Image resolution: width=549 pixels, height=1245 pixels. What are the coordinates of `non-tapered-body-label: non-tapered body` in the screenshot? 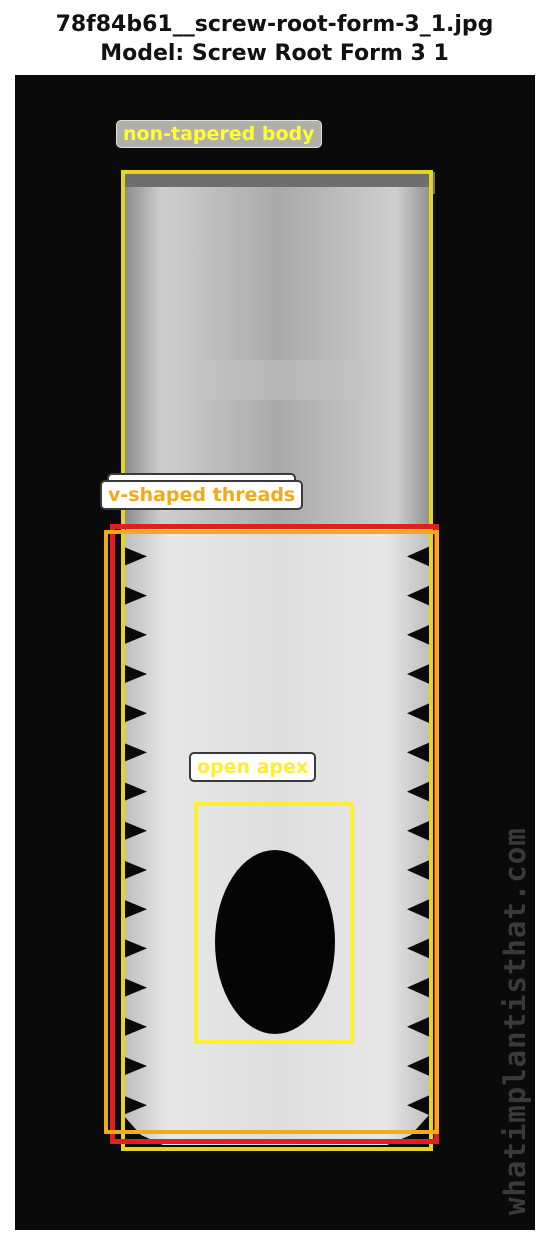 It's located at (219, 134).